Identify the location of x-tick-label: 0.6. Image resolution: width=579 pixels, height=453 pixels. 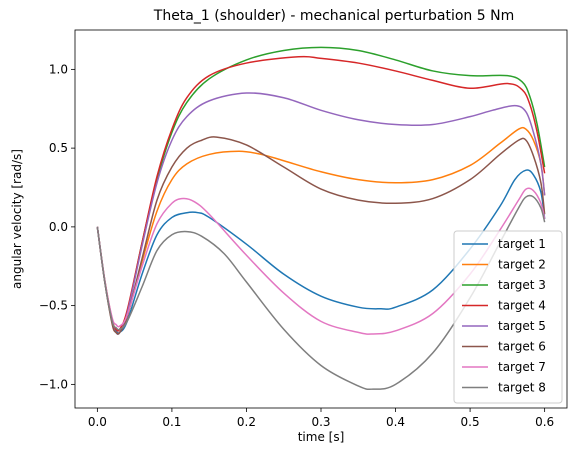
(544, 422).